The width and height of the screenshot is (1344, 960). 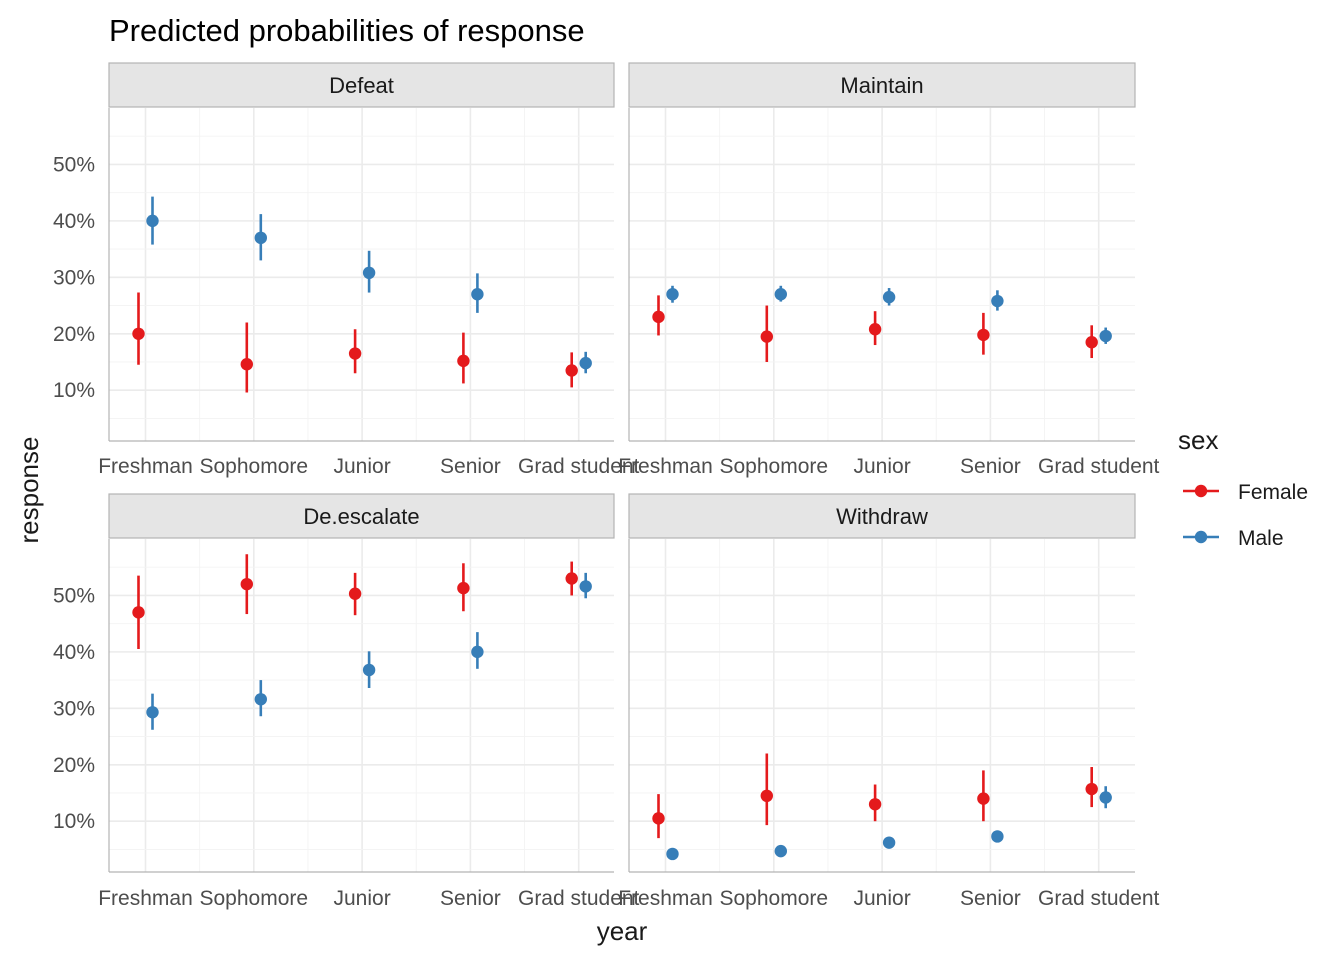 What do you see at coordinates (889, 314) in the screenshot?
I see `series-male-maintain` at bounding box center [889, 314].